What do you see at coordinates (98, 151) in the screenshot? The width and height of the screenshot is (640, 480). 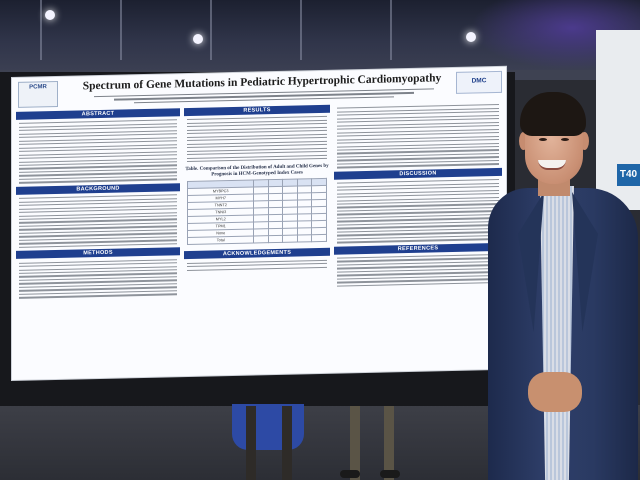 I see `abstract-body` at bounding box center [98, 151].